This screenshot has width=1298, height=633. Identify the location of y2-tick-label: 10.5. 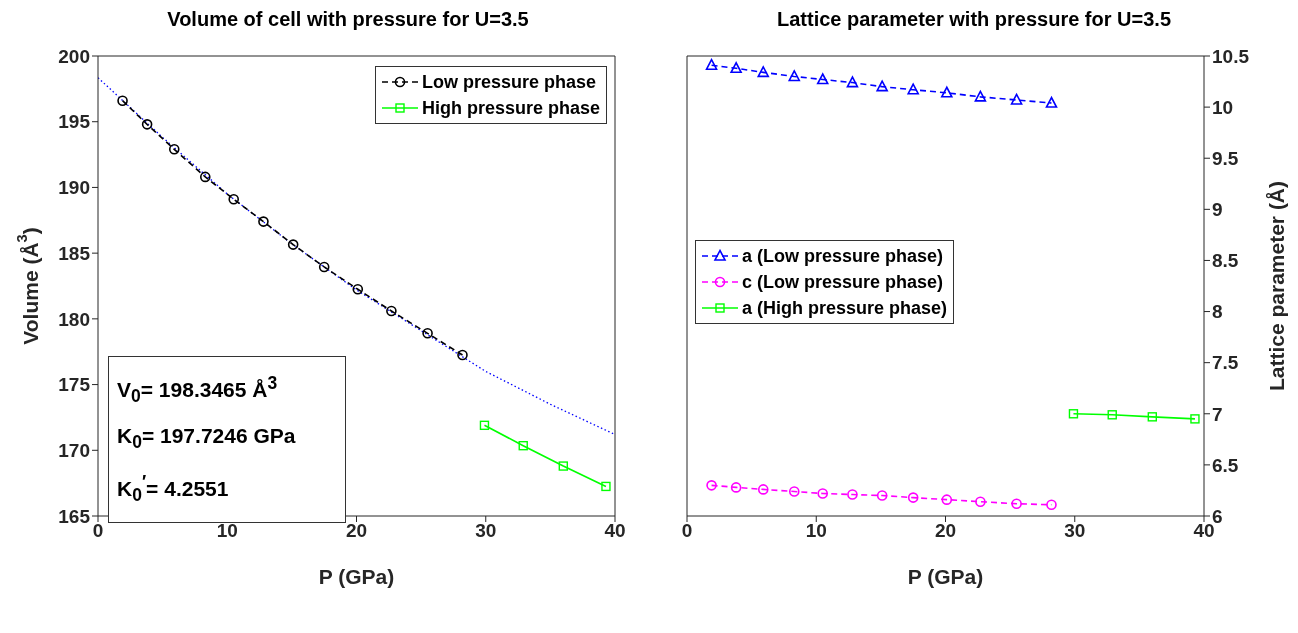
(1231, 56).